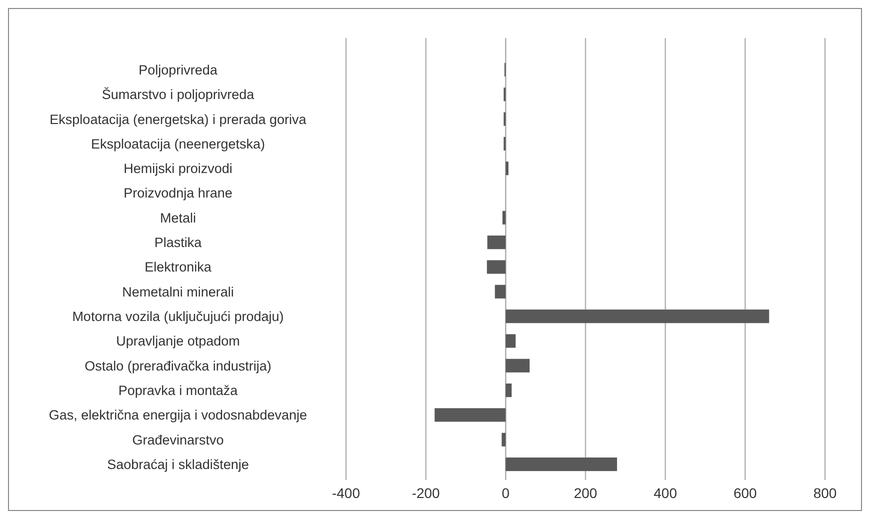 The image size is (870, 519). I want to click on x-tick-label: 600, so click(745, 493).